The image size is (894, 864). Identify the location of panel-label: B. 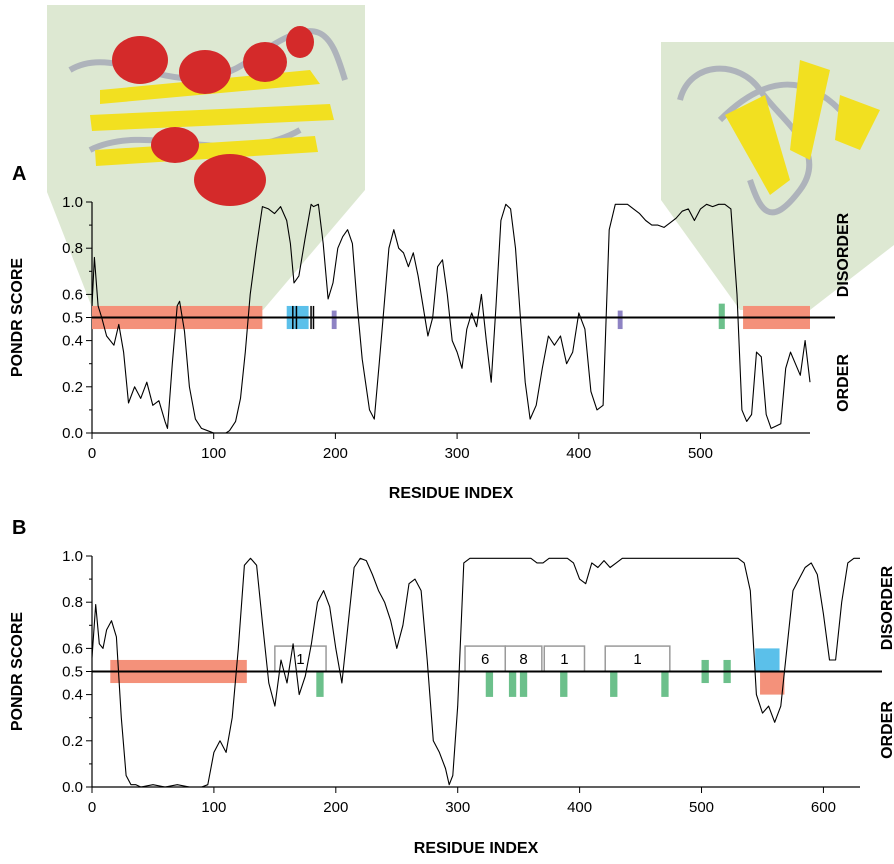
(19, 528).